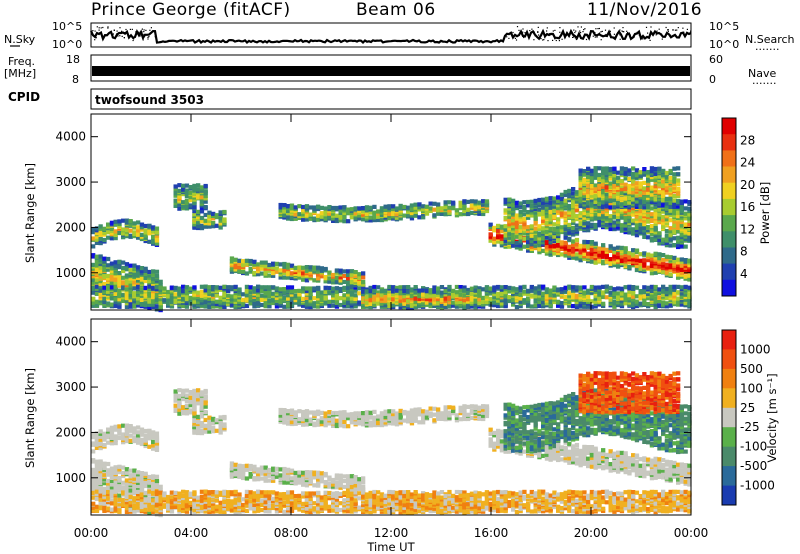 The height and width of the screenshot is (554, 800). What do you see at coordinates (24, 97) in the screenshot?
I see `cpid-label: CPID` at bounding box center [24, 97].